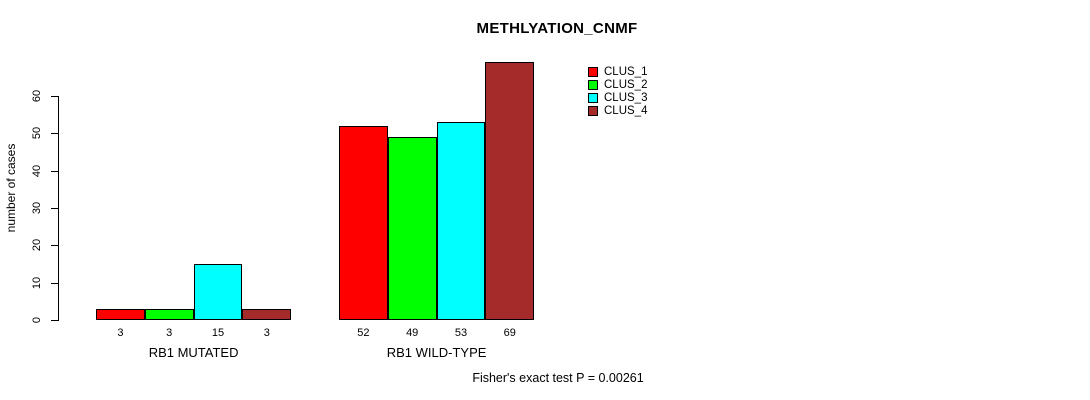 The height and width of the screenshot is (400, 1090). Describe the element at coordinates (37, 170) in the screenshot. I see `y-tick-label: 40` at that location.